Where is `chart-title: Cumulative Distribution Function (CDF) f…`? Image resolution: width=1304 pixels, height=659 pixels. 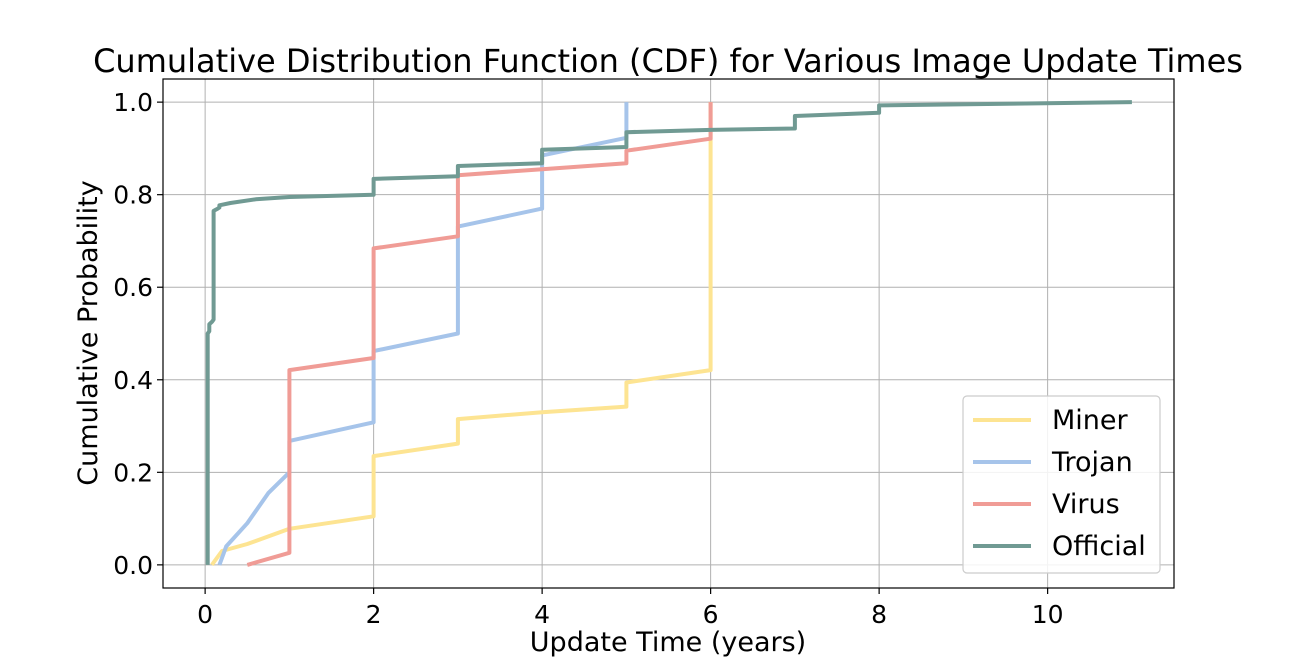
chart-title: Cumulative Distribution Function (CDF) f… is located at coordinates (668, 61).